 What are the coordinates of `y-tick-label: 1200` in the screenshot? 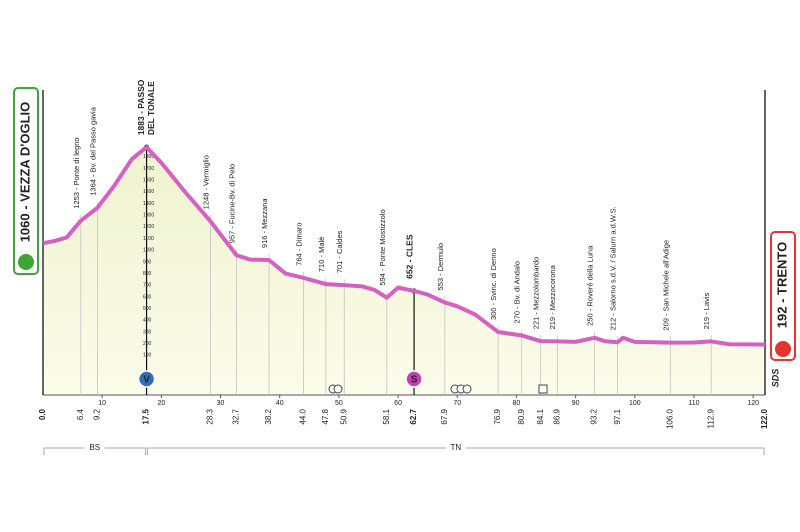 It's located at (148, 227).